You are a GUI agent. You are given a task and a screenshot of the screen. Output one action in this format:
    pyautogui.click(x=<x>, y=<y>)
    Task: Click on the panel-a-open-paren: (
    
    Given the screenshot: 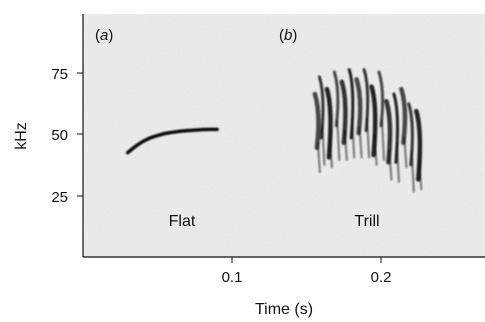 What is the action you would take?
    pyautogui.click(x=97, y=35)
    